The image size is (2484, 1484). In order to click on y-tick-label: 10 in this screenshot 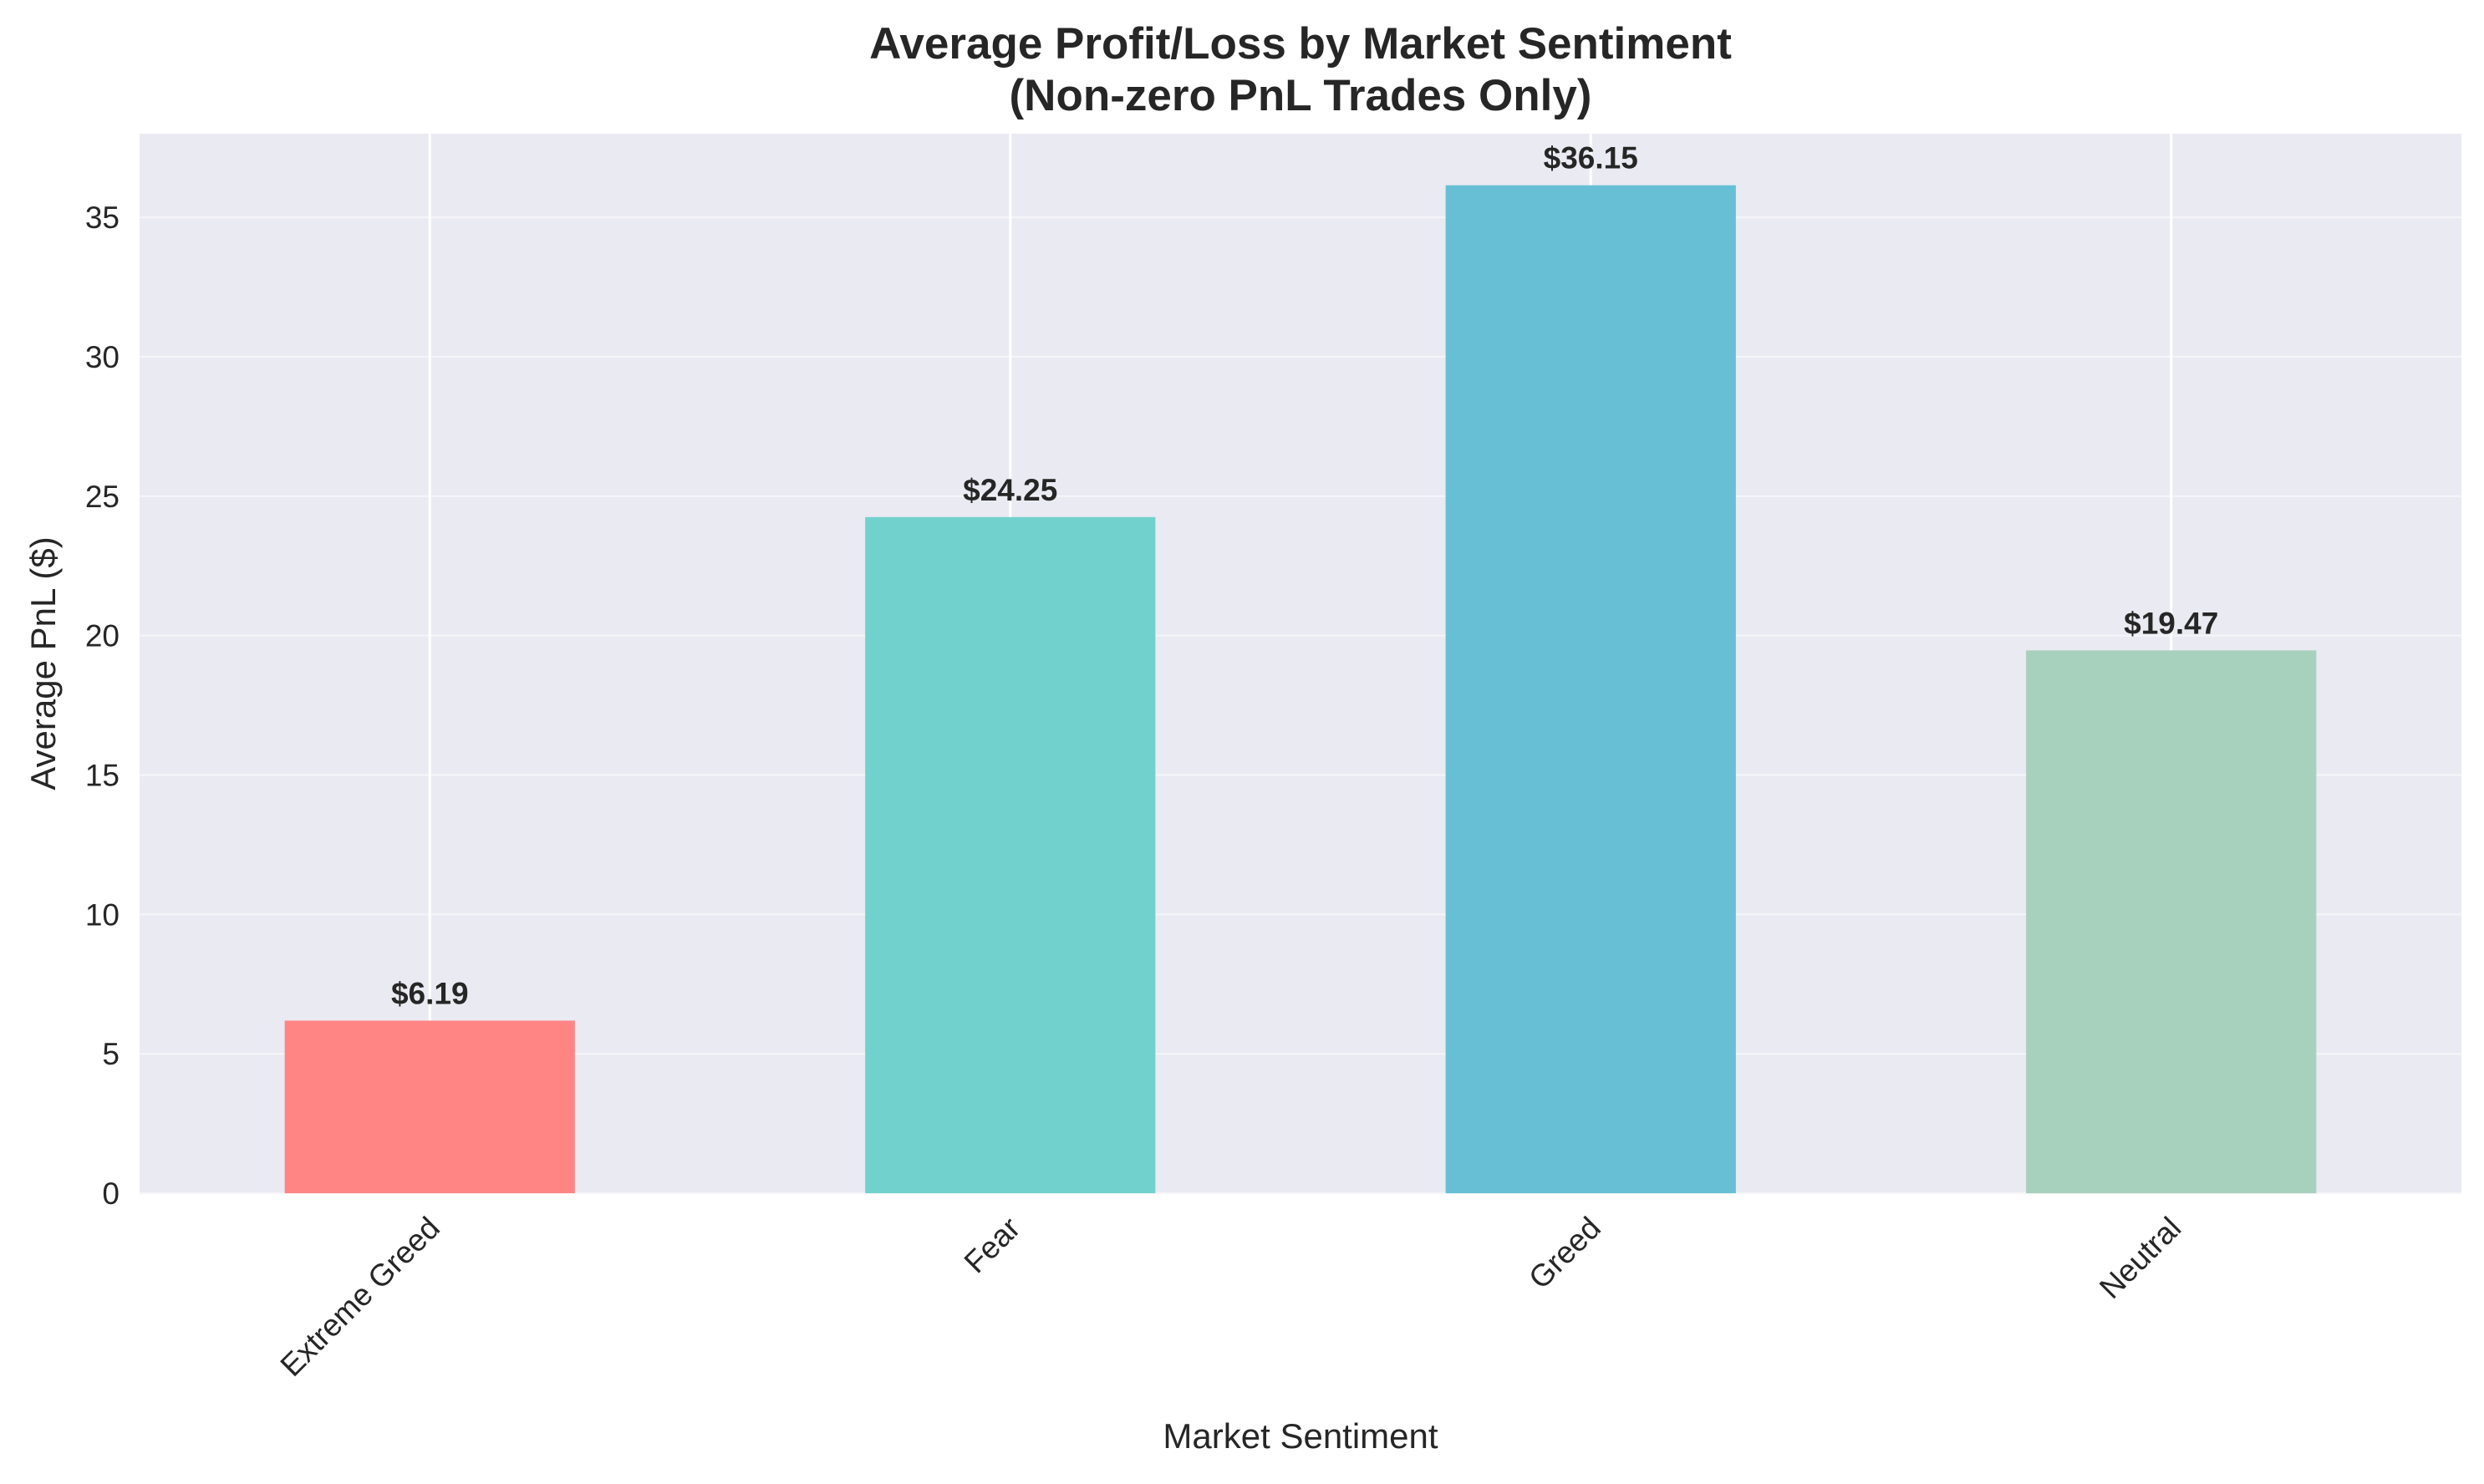, I will do `click(102, 914)`.